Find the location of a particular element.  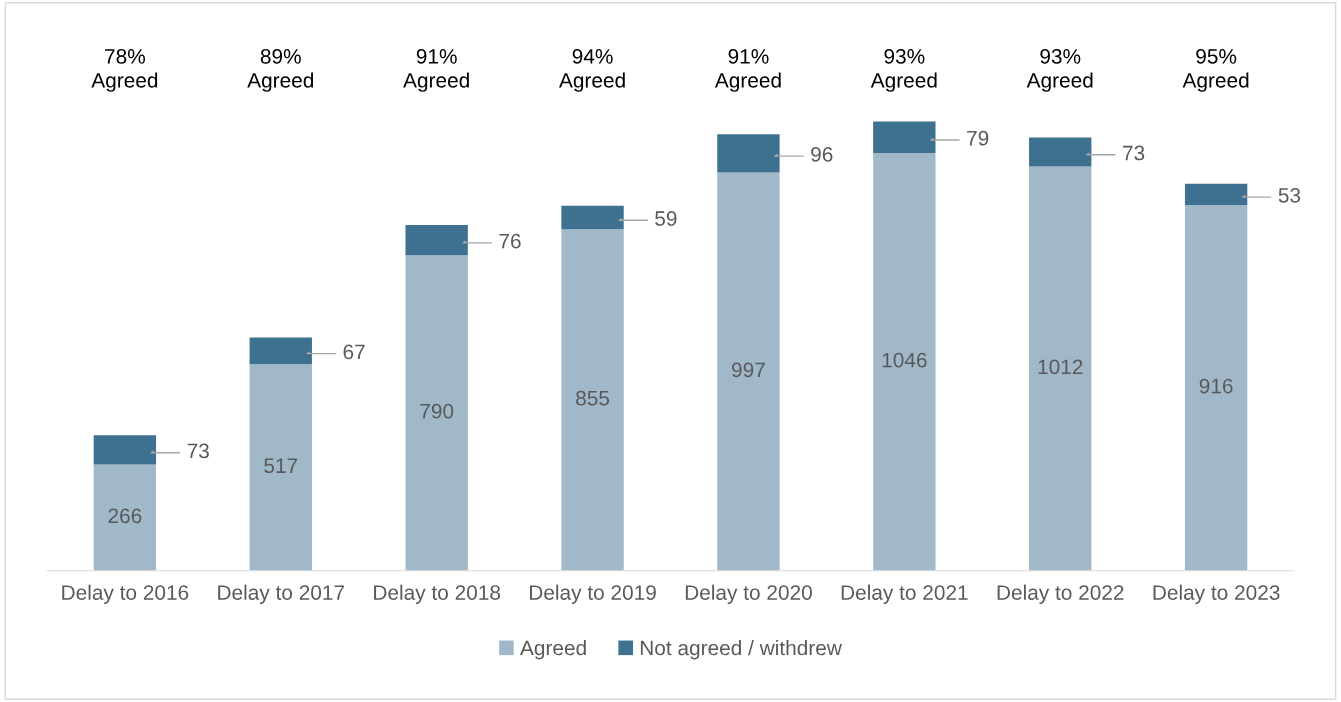

x-tick-label: Delay to 2022 is located at coordinates (1060, 594).